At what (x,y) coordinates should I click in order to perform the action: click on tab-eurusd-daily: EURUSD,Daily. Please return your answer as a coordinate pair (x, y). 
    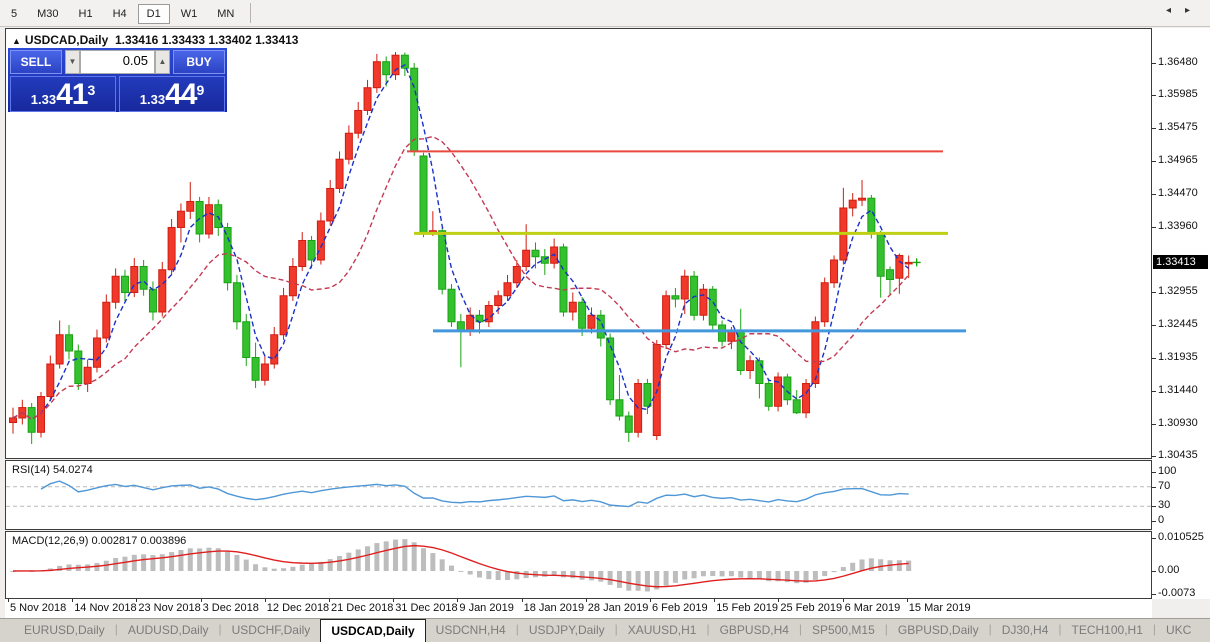
    Looking at the image, I should click on (64, 630).